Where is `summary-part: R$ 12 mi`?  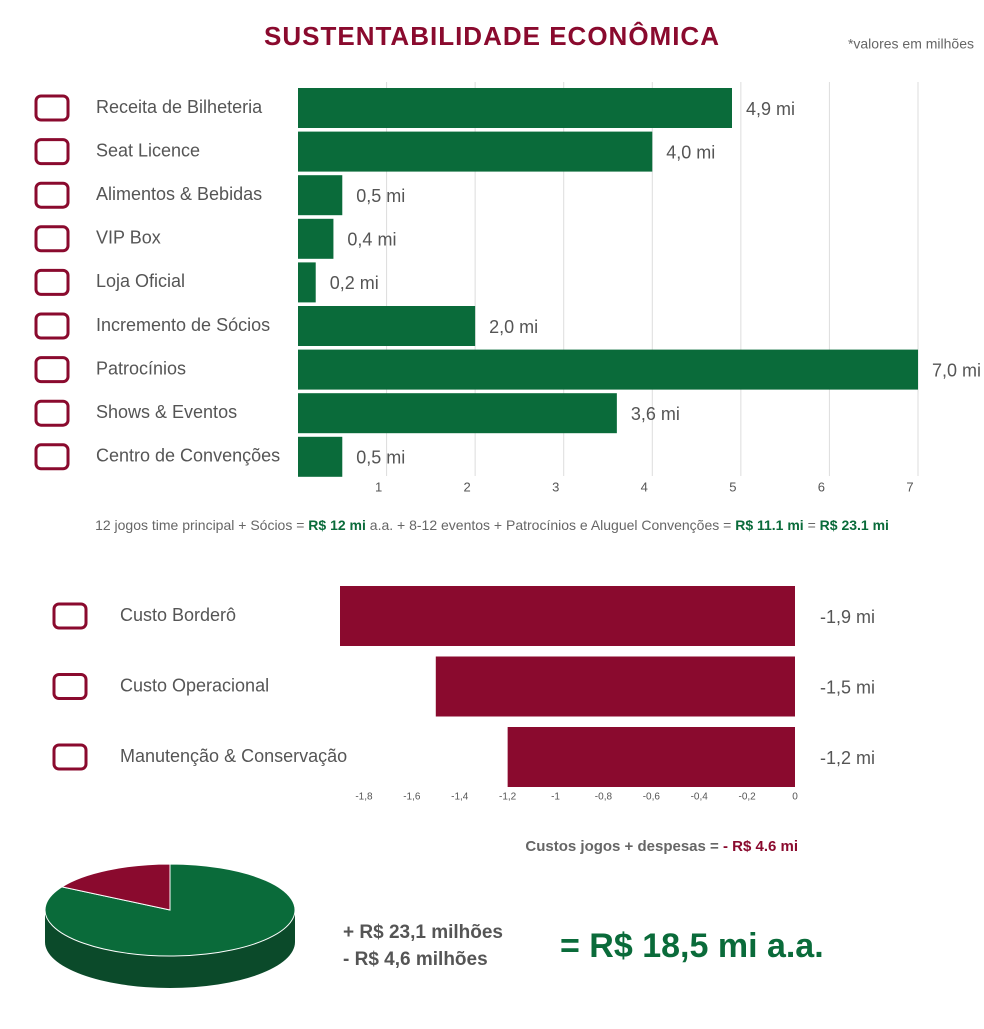
summary-part: R$ 12 mi is located at coordinates (337, 525).